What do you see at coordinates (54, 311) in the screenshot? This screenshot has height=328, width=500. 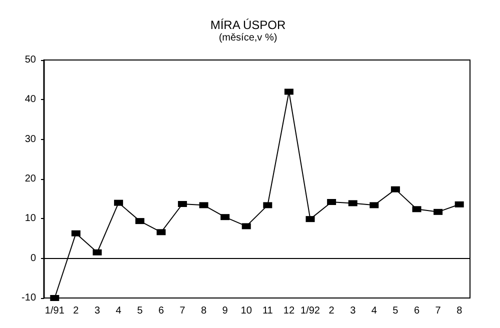 I see `x-tick-label: 1/91` at bounding box center [54, 311].